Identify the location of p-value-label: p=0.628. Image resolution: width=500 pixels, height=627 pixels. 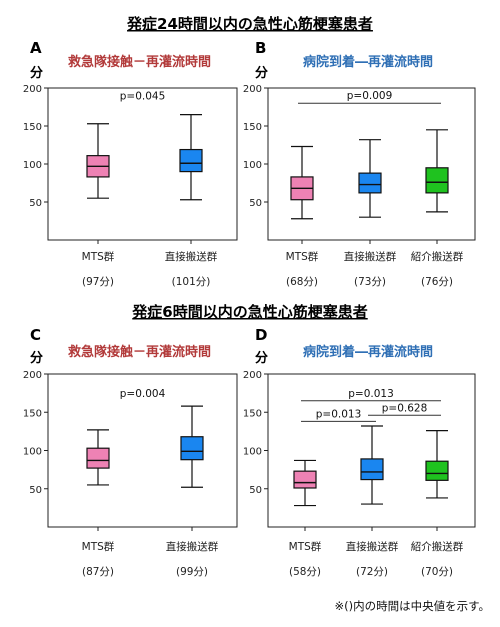
(405, 408).